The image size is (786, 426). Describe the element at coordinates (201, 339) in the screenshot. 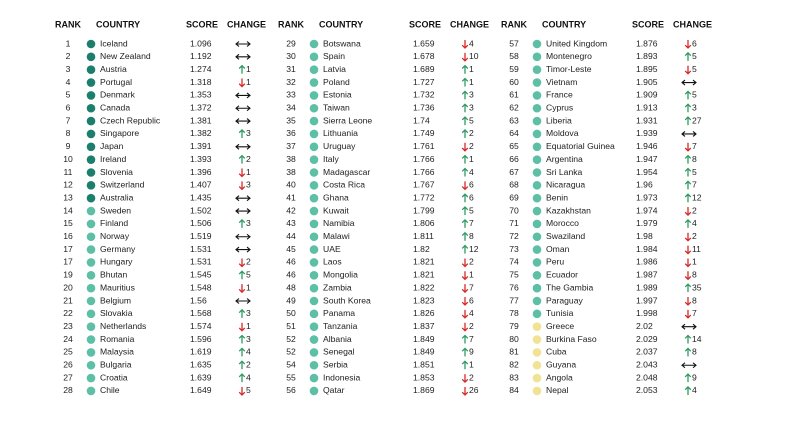

I see `score: 1.596` at that location.